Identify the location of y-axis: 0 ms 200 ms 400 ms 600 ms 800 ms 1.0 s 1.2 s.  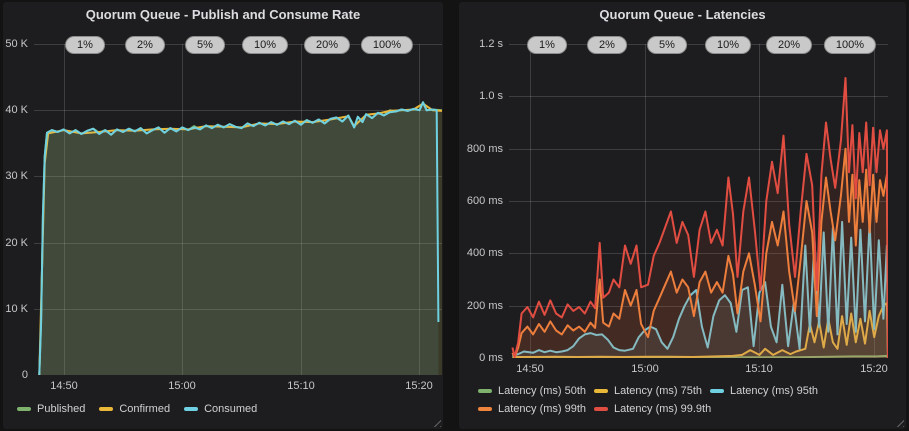
(481, 201).